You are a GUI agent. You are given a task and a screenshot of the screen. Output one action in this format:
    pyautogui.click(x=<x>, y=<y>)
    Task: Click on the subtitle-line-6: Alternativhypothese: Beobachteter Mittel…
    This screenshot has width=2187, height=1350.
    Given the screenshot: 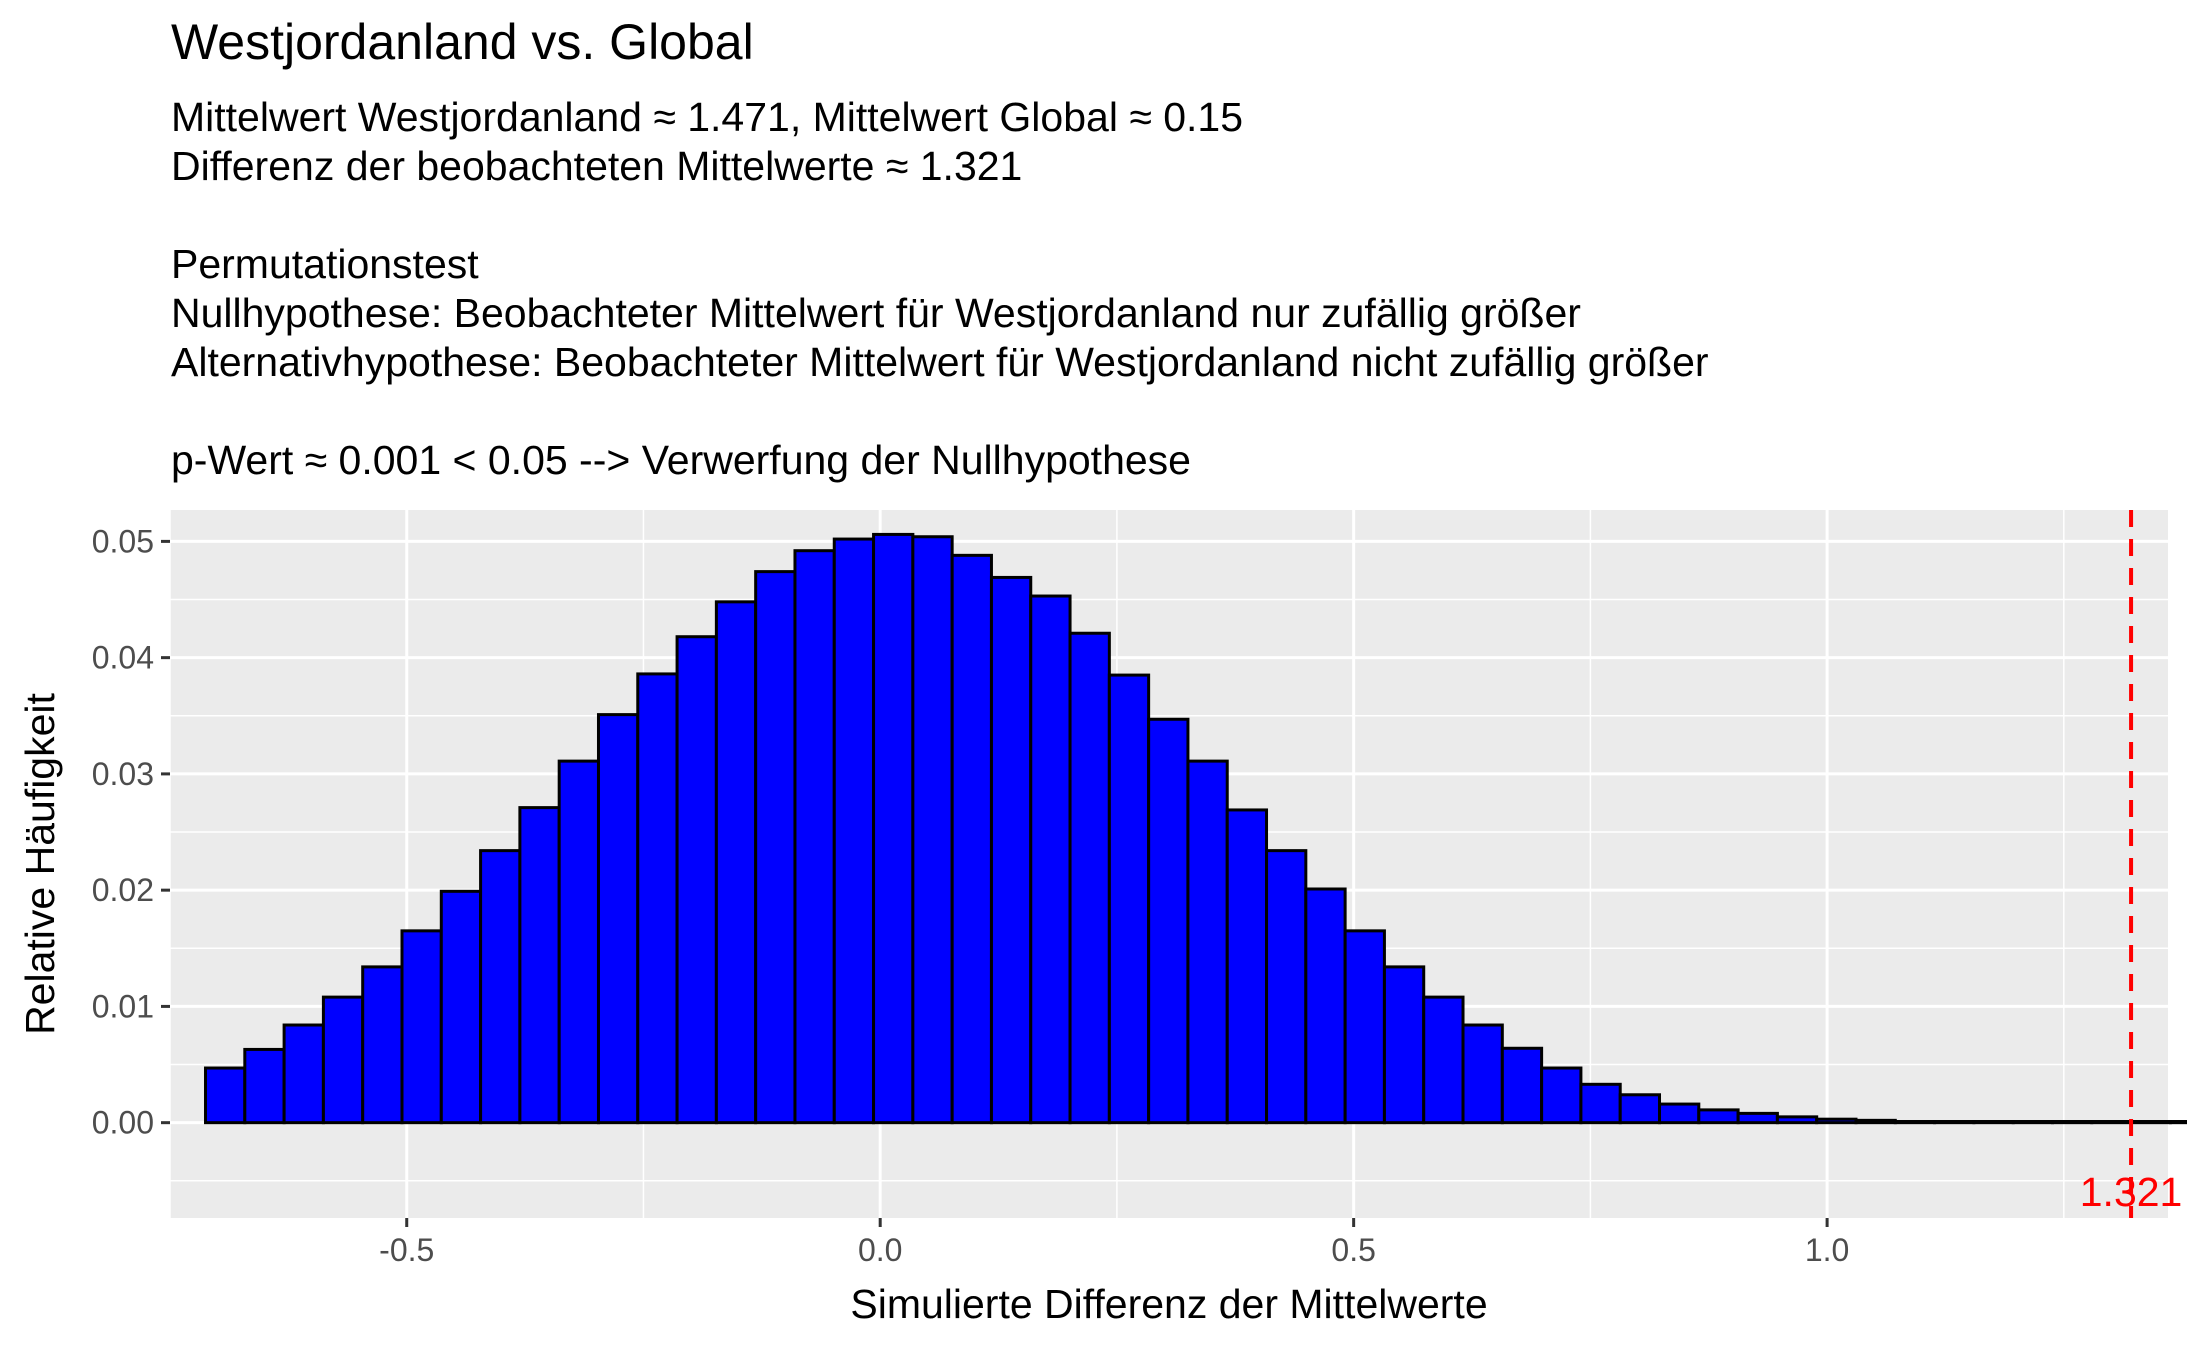 What is the action you would take?
    pyautogui.click(x=940, y=362)
    